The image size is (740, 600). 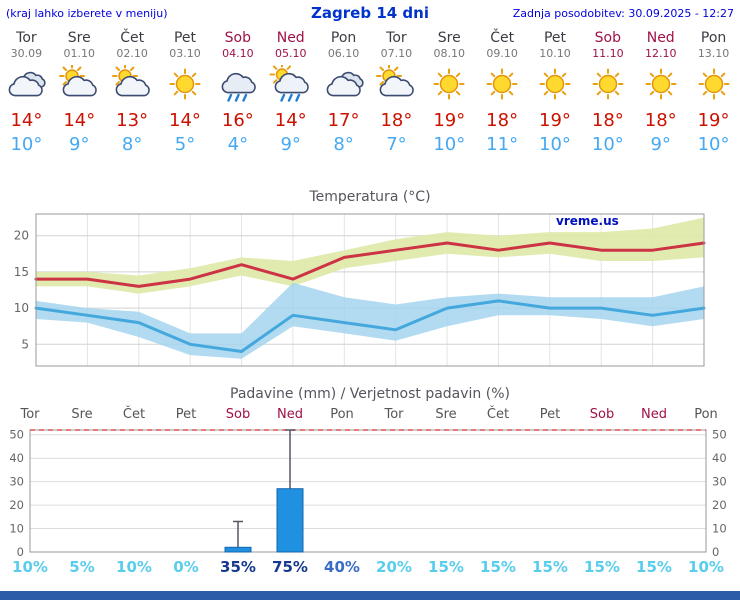 What do you see at coordinates (396, 53) in the screenshot?
I see `day-date: 07.10` at bounding box center [396, 53].